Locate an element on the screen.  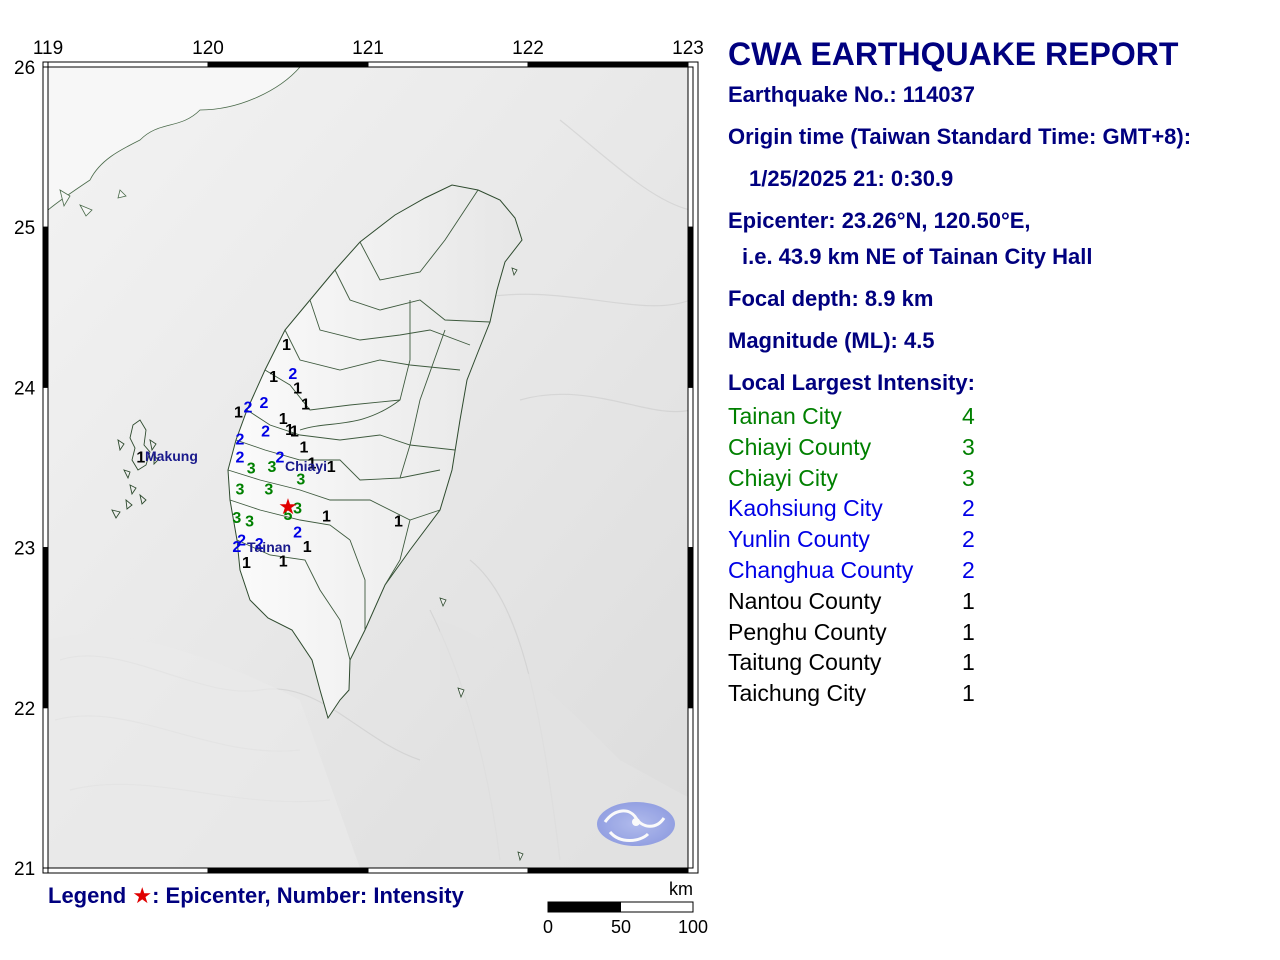
intensity-region: Taichung City is located at coordinates (797, 693).